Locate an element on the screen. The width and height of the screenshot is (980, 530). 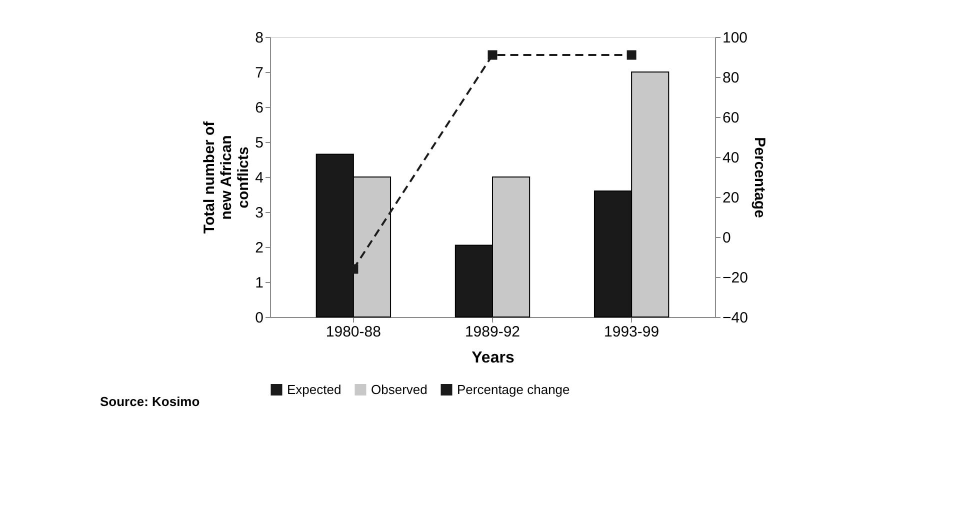
y2-tick-label: 80 is located at coordinates (731, 78).